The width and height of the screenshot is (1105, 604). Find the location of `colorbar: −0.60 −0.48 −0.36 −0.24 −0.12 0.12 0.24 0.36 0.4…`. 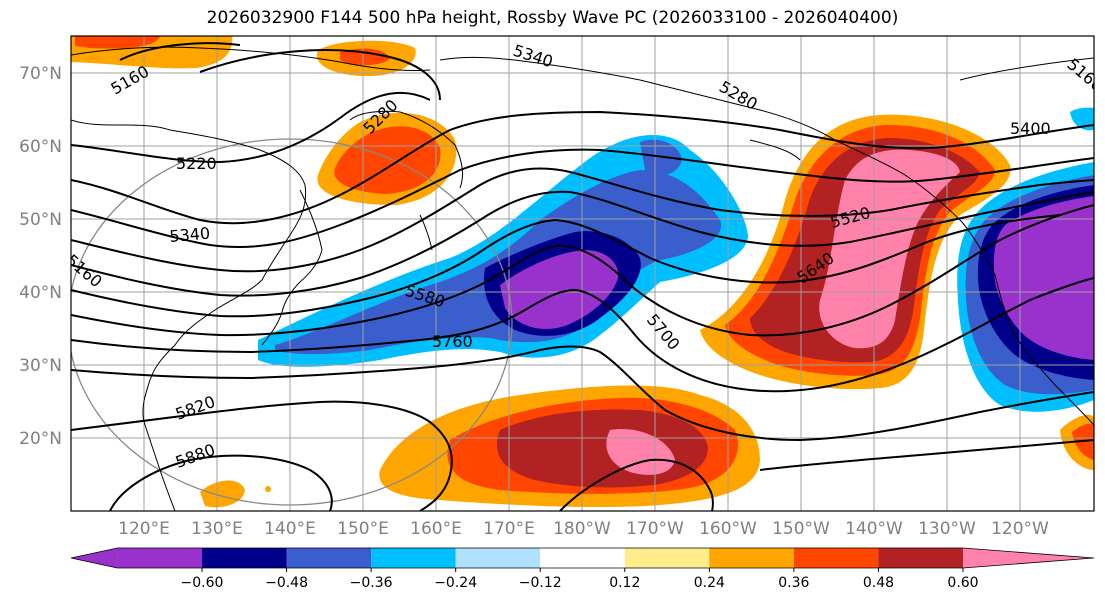

colorbar: −0.60 −0.48 −0.36 −0.24 −0.12 0.12 0.24 0.36 0.4… is located at coordinates (582, 569).